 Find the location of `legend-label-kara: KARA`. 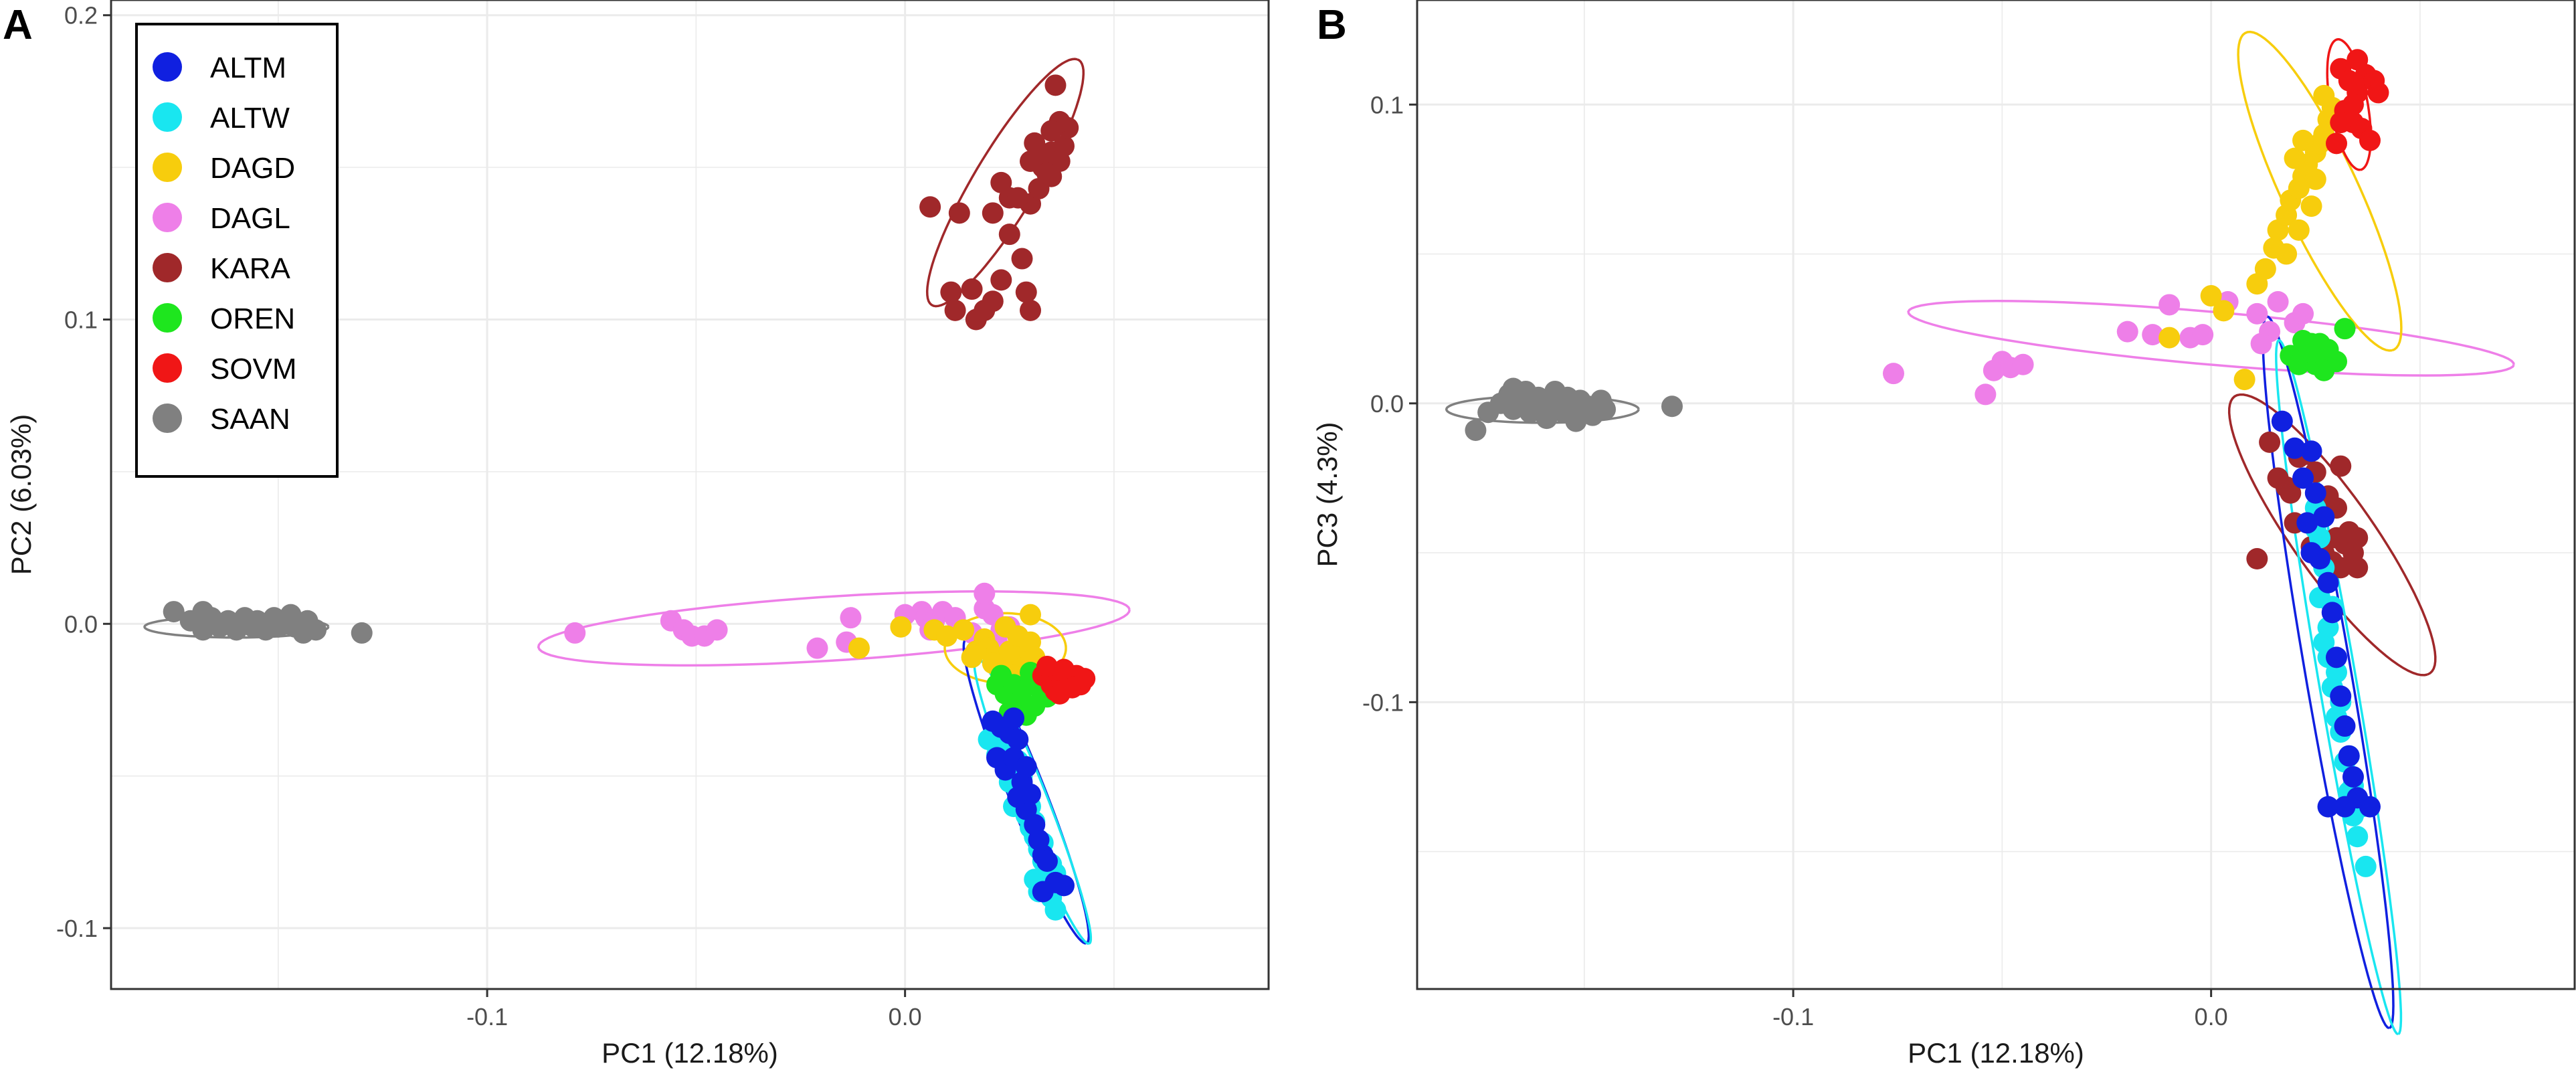

legend-label-kara: KARA is located at coordinates (250, 268).